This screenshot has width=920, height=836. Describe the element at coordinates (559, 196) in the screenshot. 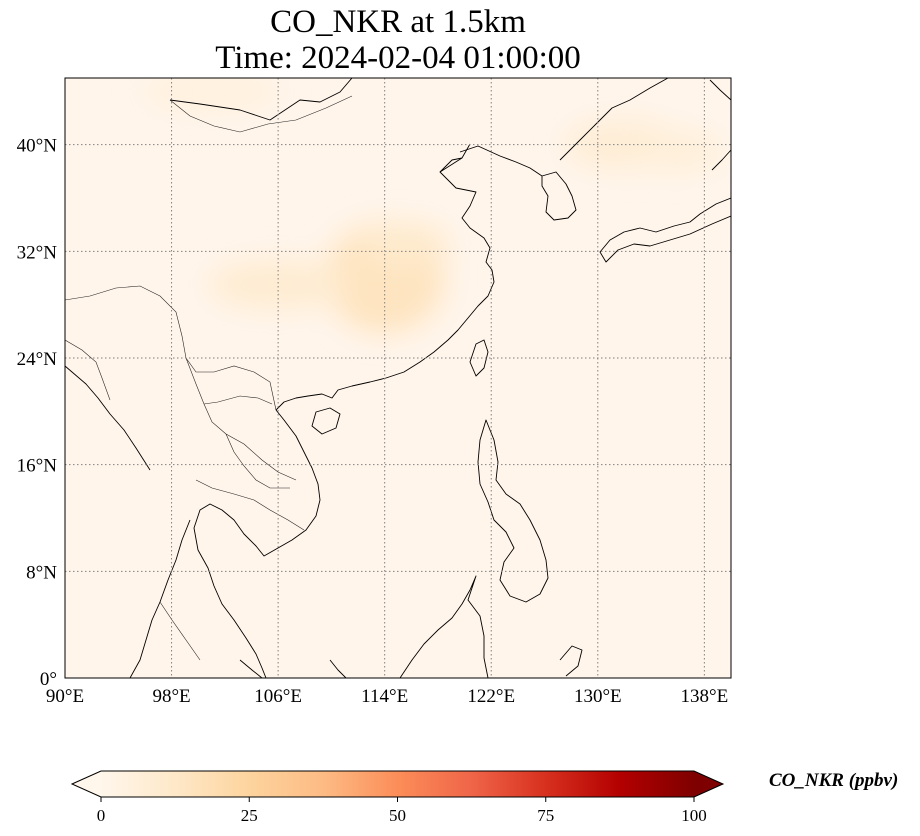

I see `coastline-korea` at that location.